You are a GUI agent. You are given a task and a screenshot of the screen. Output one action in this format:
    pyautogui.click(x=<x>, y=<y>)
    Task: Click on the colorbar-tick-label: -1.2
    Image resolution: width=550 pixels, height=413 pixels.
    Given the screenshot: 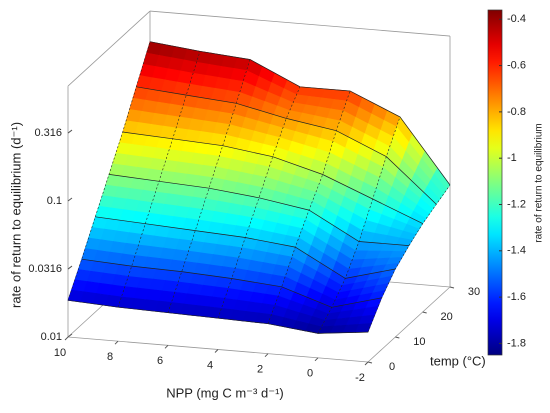 What is the action you would take?
    pyautogui.click(x=516, y=204)
    